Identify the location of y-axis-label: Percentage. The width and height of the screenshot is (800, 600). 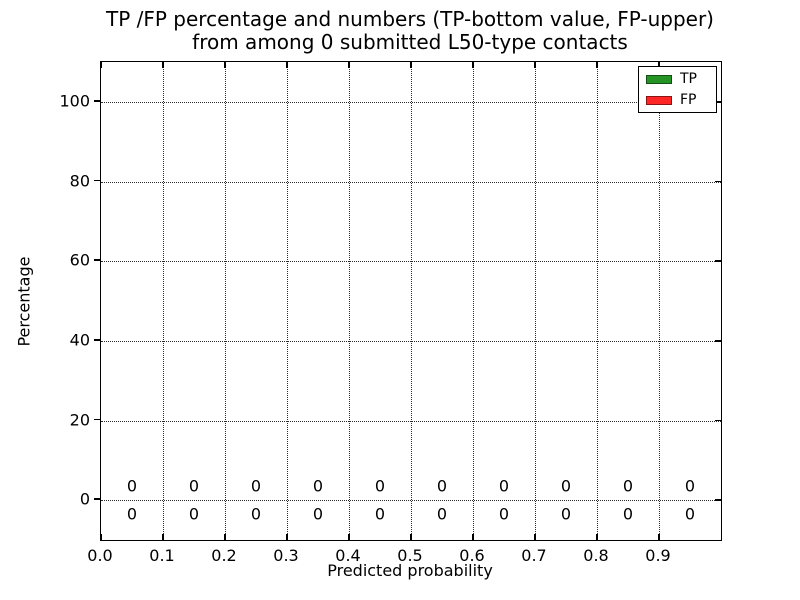
(24, 301).